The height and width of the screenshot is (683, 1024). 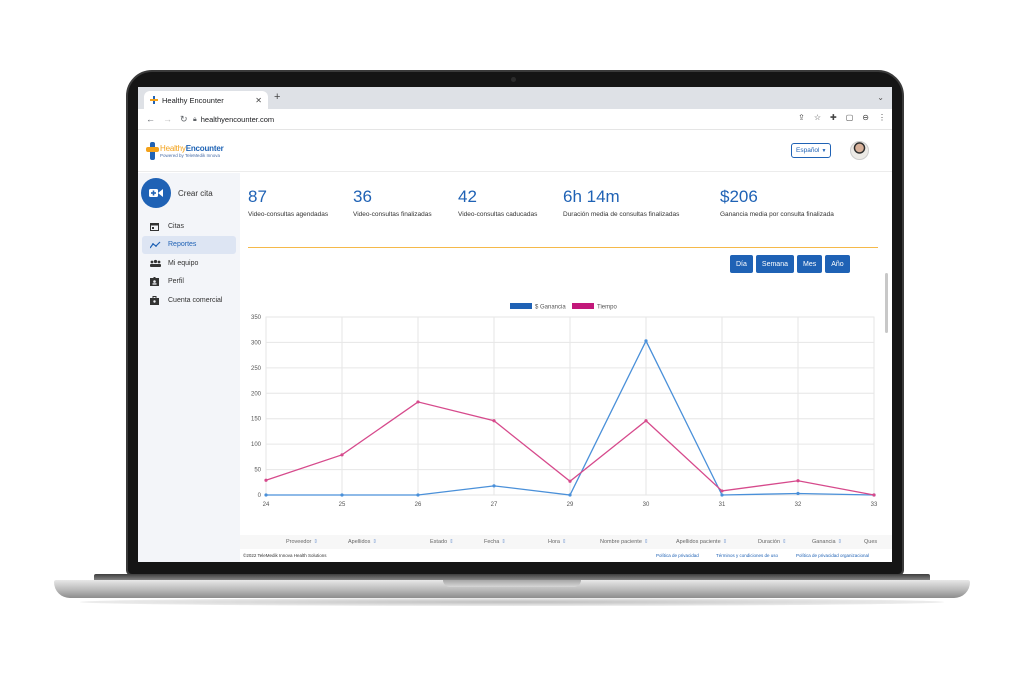 I want to click on stat-value: 6h 14m, so click(x=591, y=196).